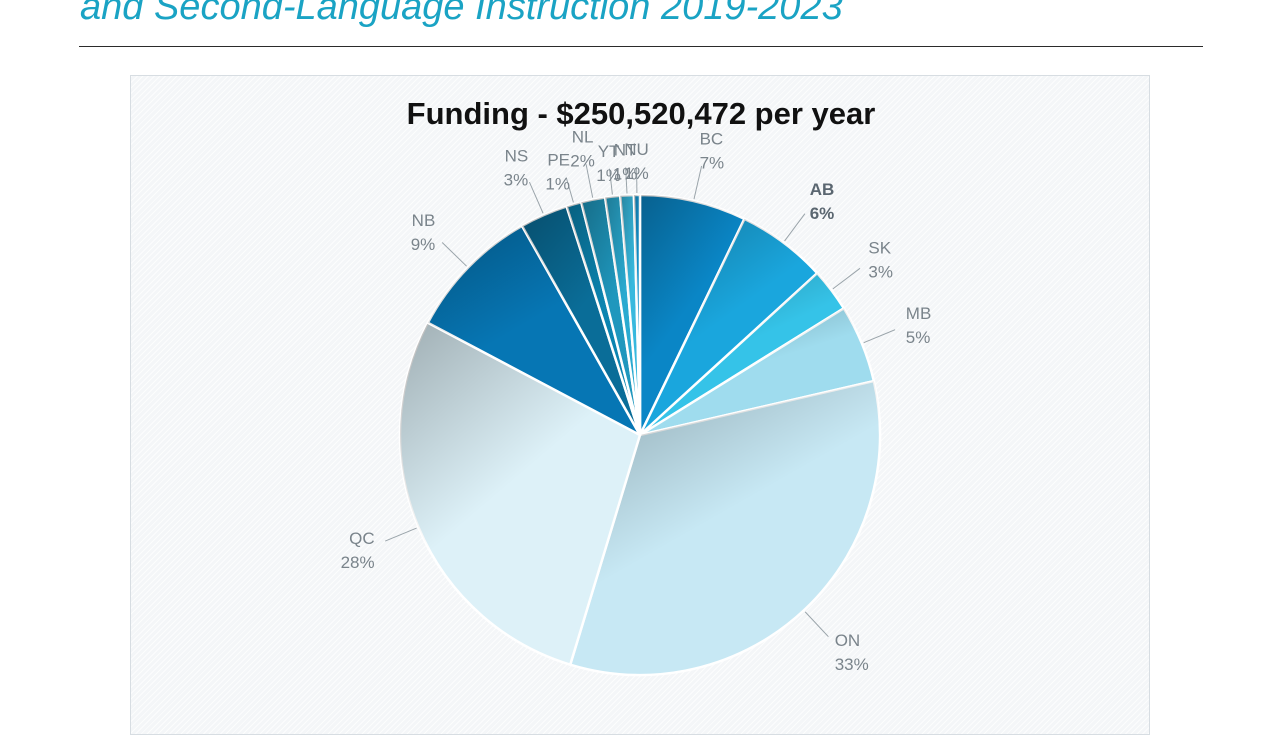  Describe the element at coordinates (400, 534) in the screenshot. I see `leader-line-qc` at that location.